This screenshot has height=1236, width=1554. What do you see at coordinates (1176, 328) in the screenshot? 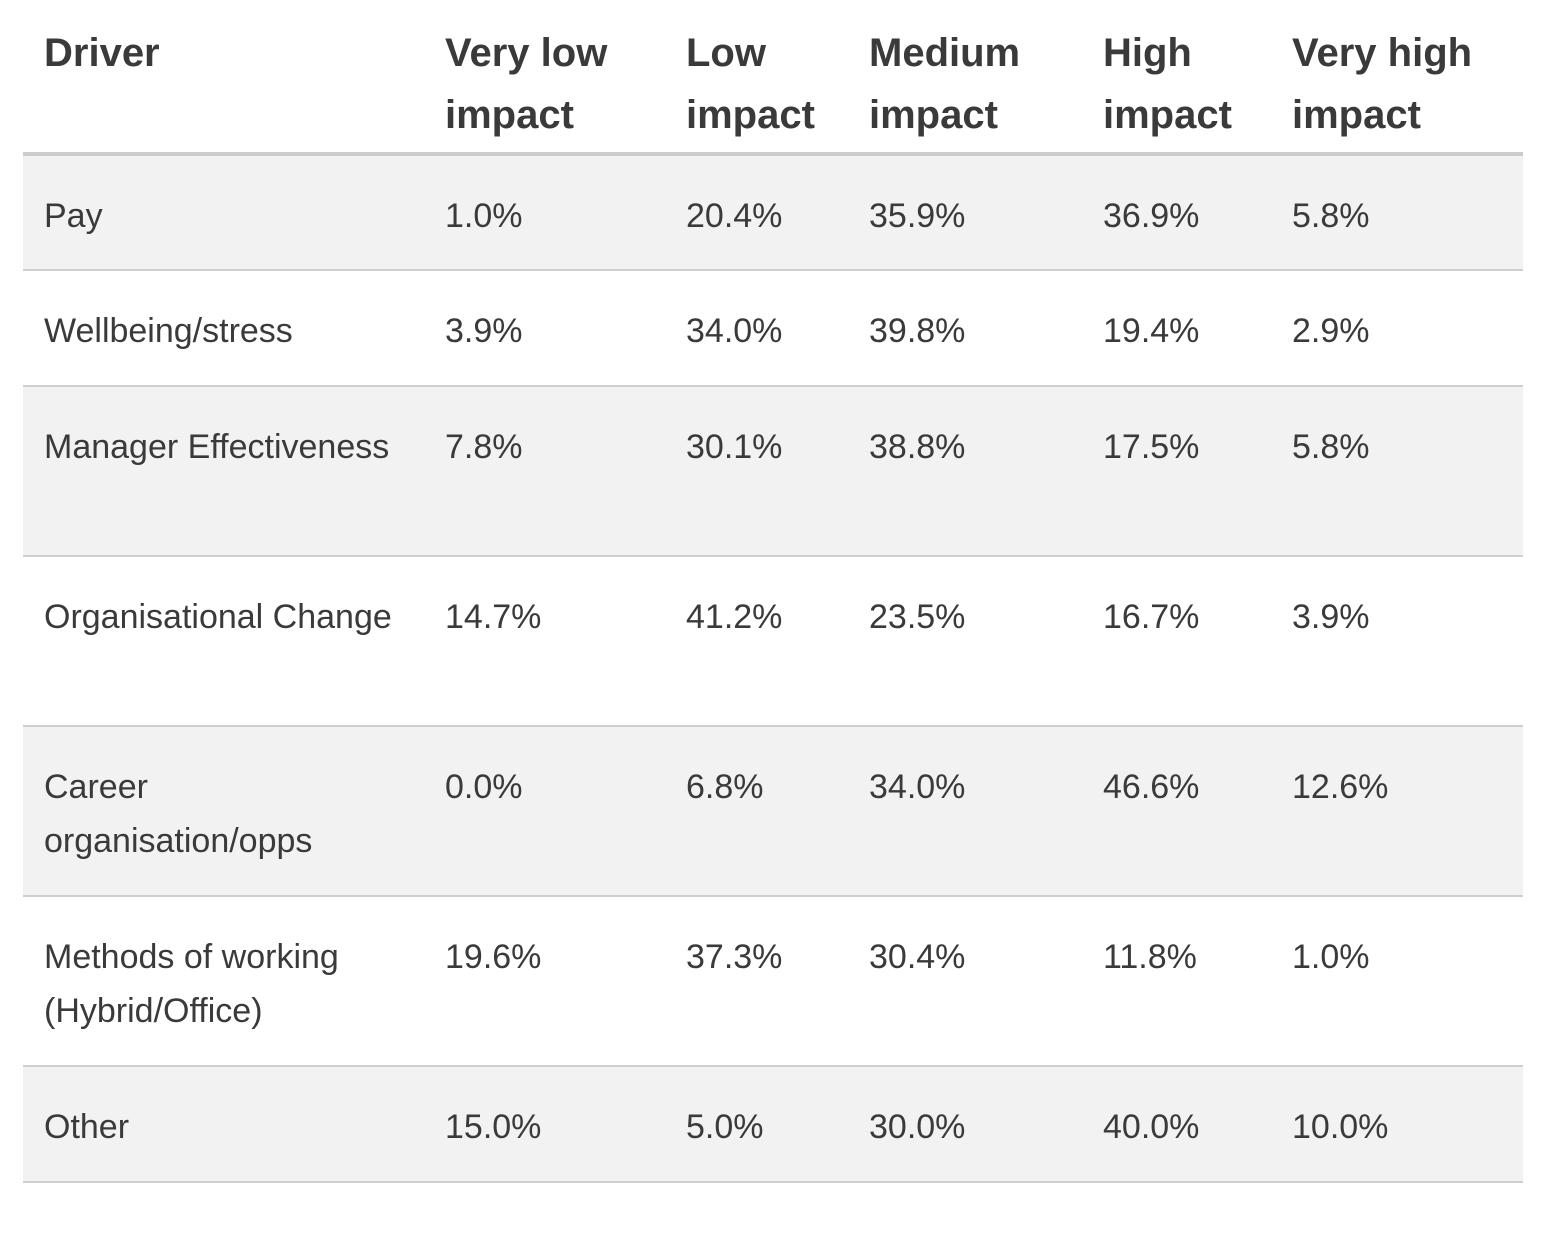
I see `cell-high-impact: 19.4%` at bounding box center [1176, 328].